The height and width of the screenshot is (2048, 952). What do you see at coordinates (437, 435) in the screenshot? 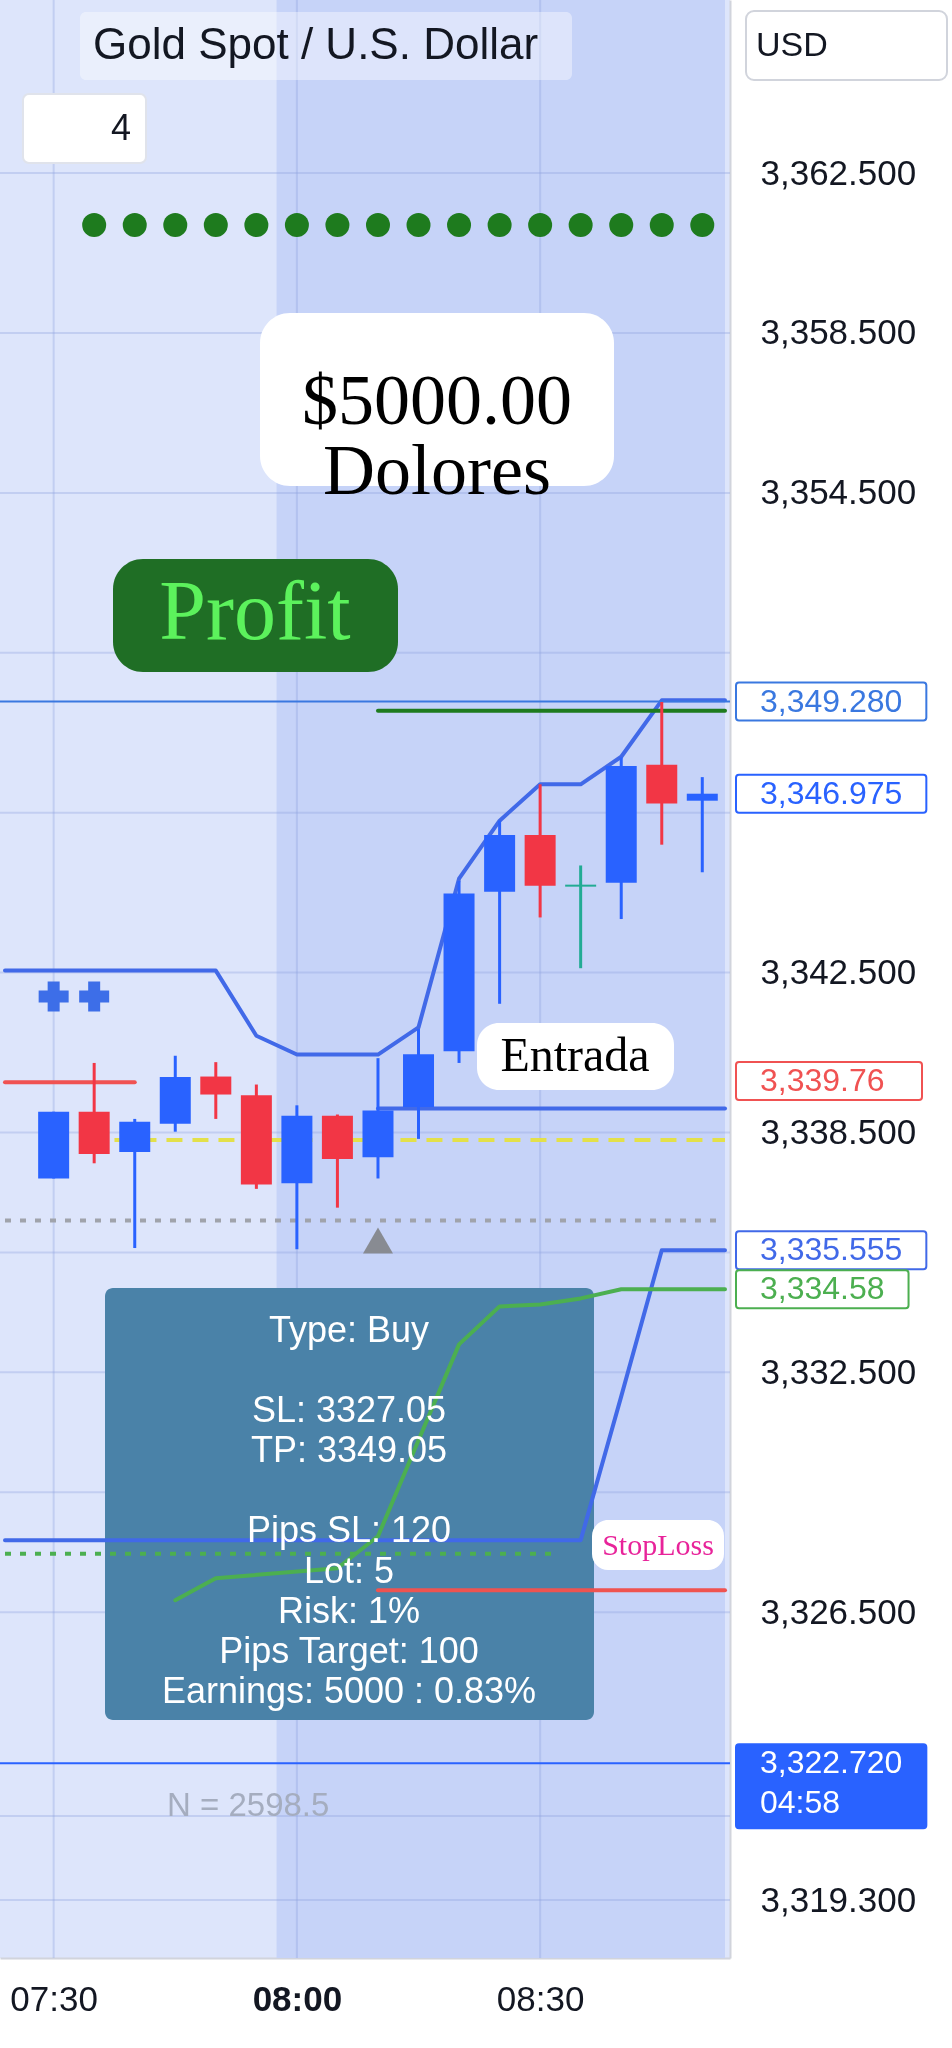
I see `annotation: $5000.00 Dolores` at bounding box center [437, 435].